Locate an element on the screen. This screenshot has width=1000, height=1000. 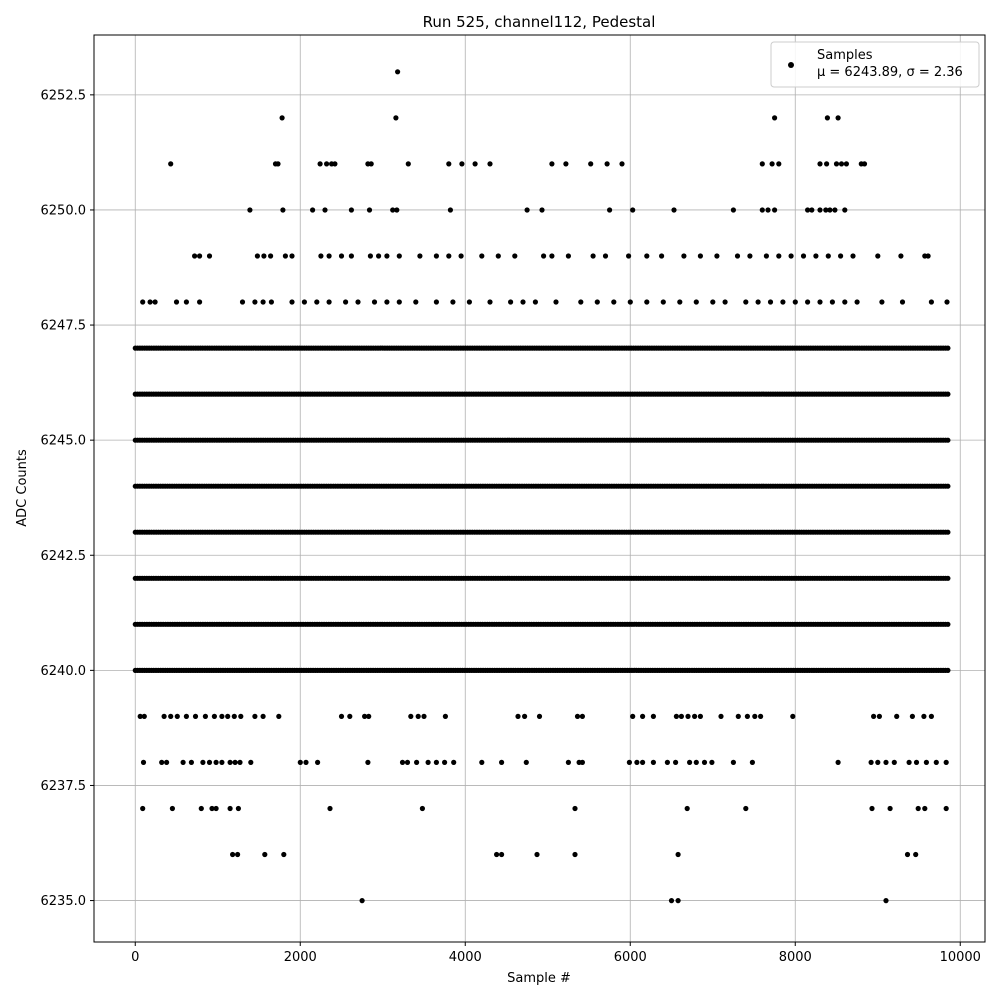
y-tick-label: 6245.0 is located at coordinates (64, 441).